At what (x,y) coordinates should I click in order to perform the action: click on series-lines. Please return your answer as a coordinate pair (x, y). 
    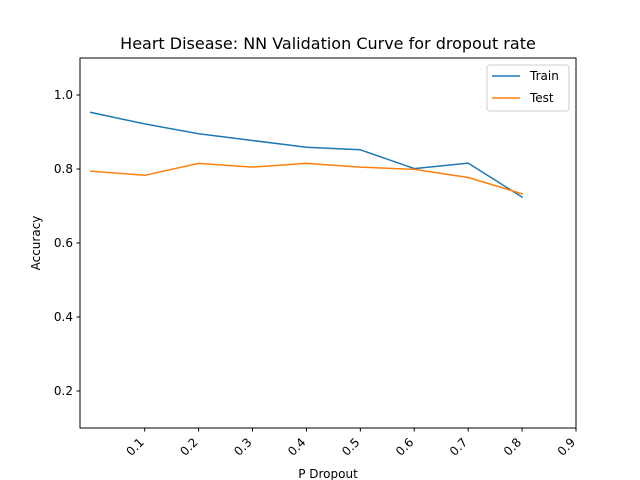
    Looking at the image, I should click on (306, 155).